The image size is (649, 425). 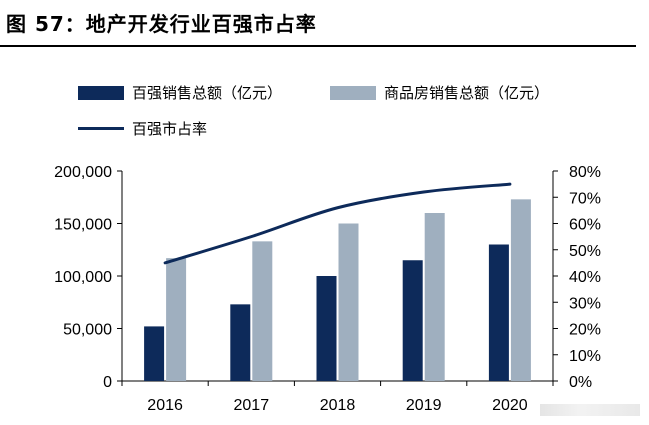 I want to click on legend-item-total-sales: 商品房销售总额（亿元）, so click(x=439, y=92).